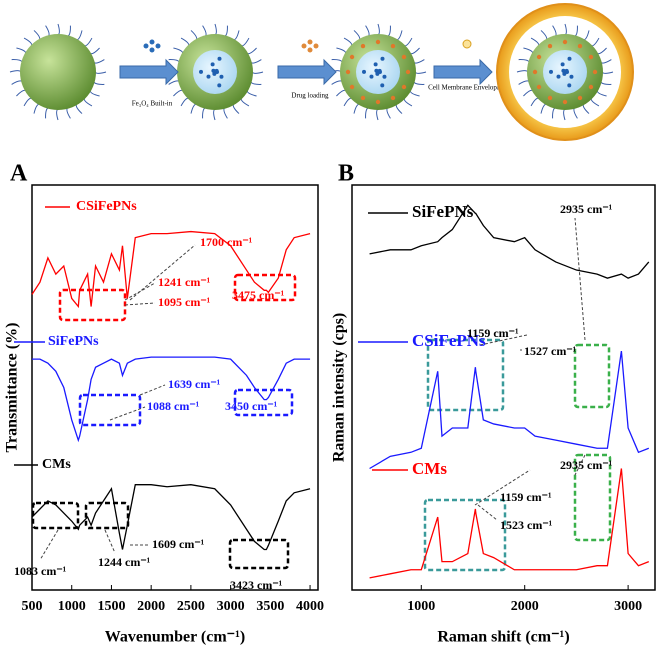 The height and width of the screenshot is (652, 658). What do you see at coordinates (258, 295) in the screenshot?
I see `annotation: 3475 cm⁻¹` at bounding box center [258, 295].